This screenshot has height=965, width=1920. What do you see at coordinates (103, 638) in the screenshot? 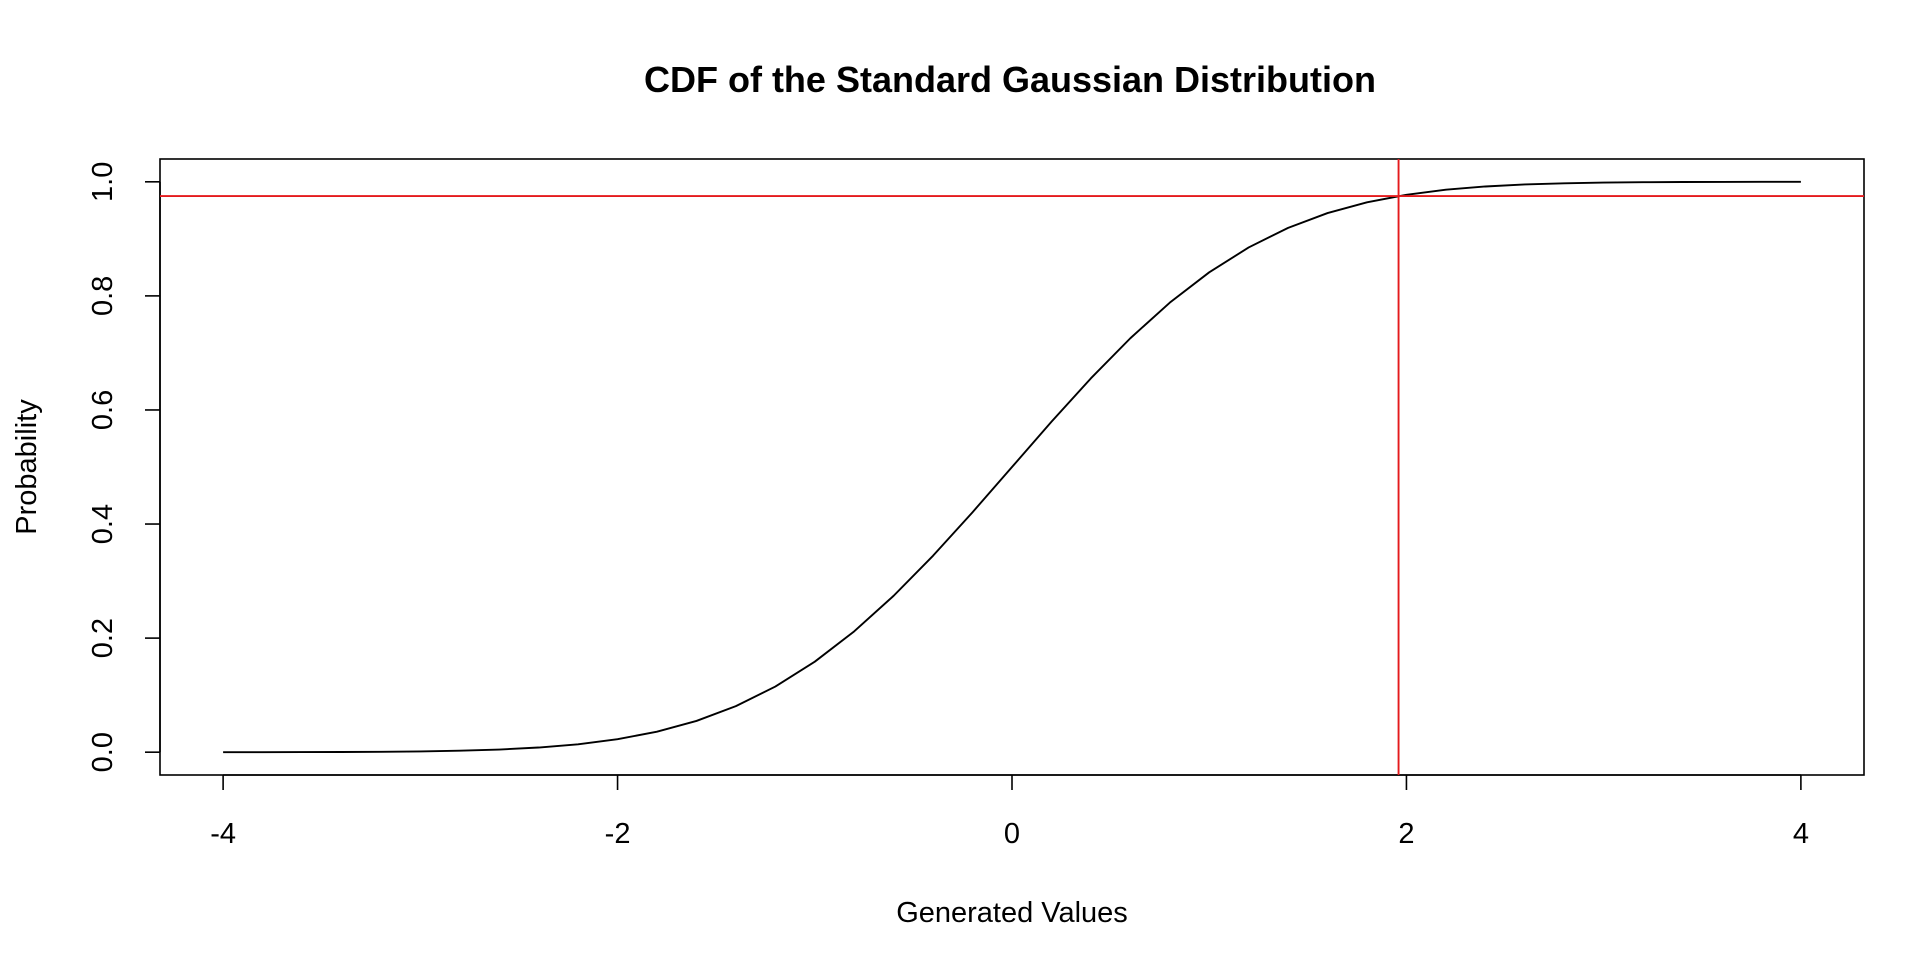
I see `y-tick-label: 0.2` at bounding box center [103, 638].